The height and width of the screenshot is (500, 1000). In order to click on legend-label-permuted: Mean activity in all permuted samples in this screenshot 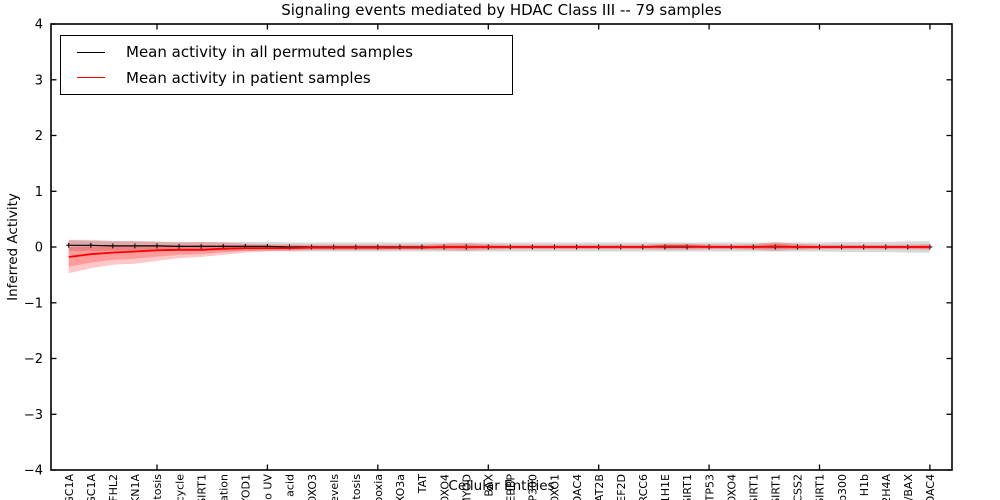, I will do `click(269, 52)`.